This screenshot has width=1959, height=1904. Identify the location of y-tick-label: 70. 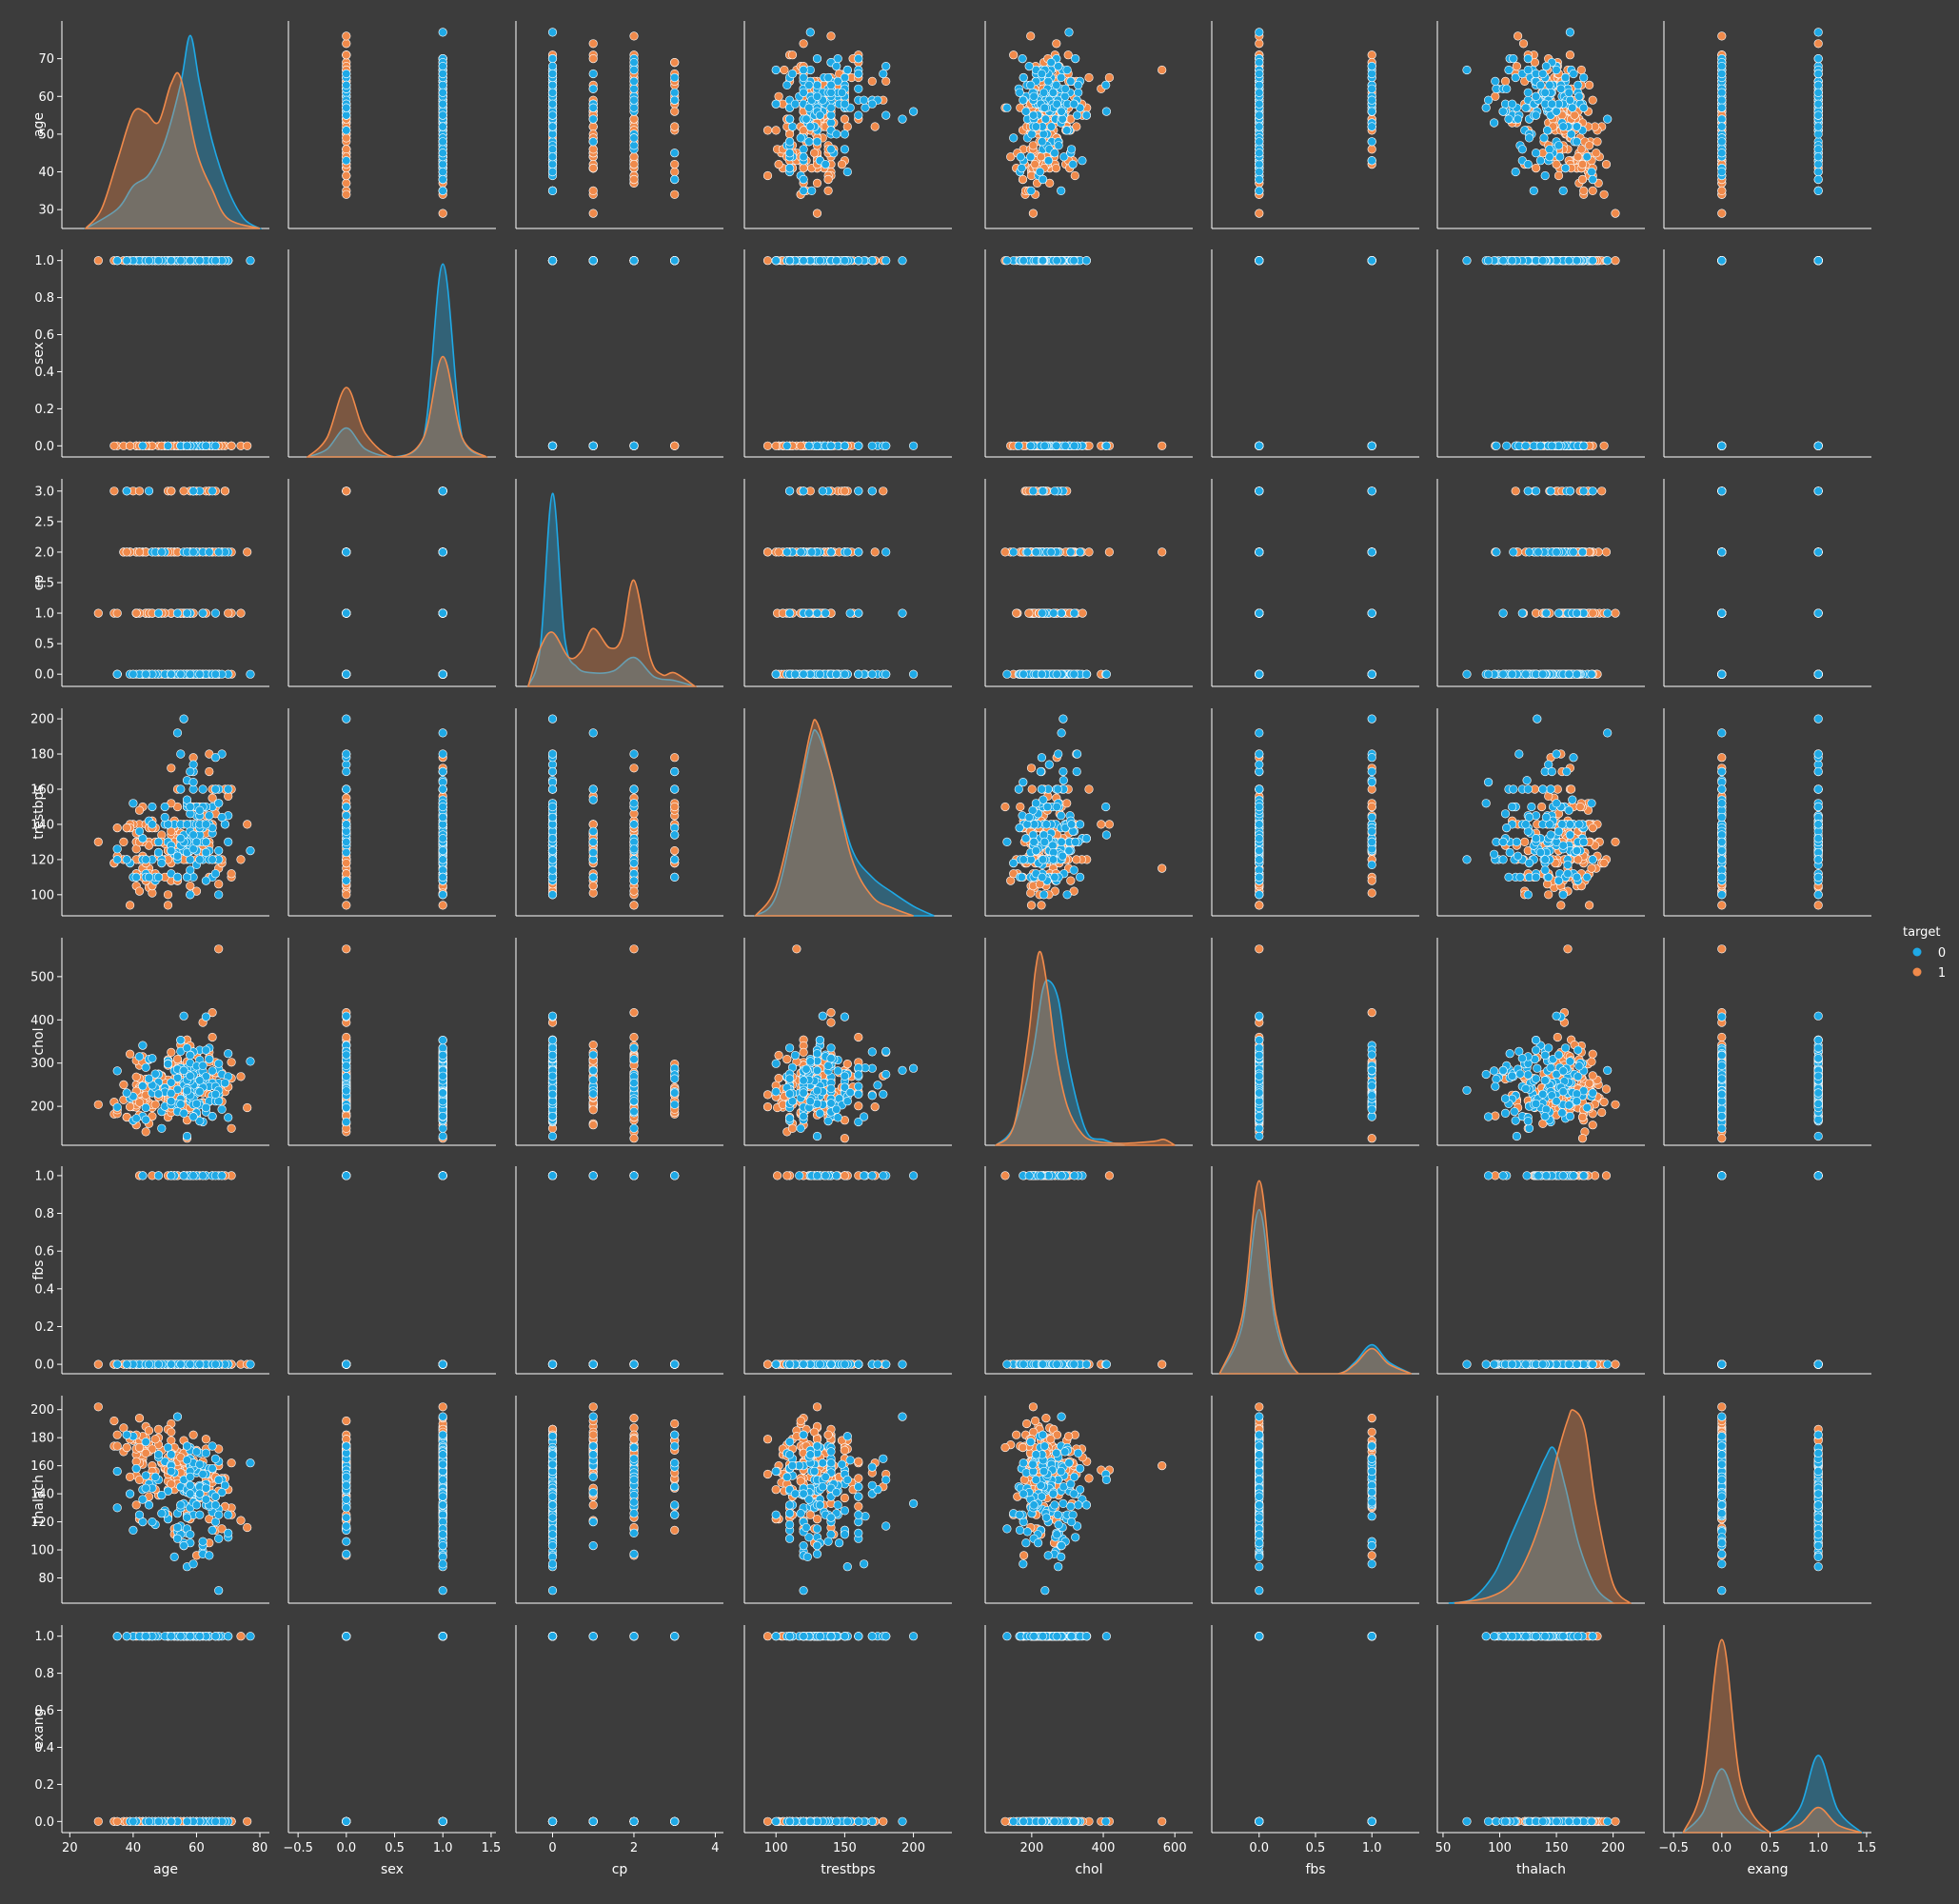
(46, 59).